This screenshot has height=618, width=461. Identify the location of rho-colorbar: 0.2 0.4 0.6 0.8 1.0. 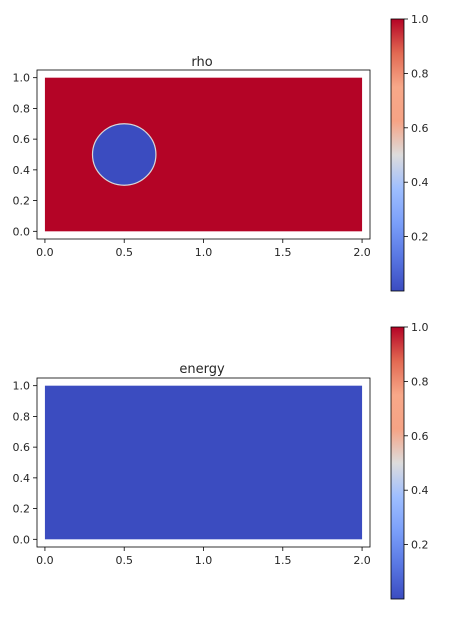
(409, 152).